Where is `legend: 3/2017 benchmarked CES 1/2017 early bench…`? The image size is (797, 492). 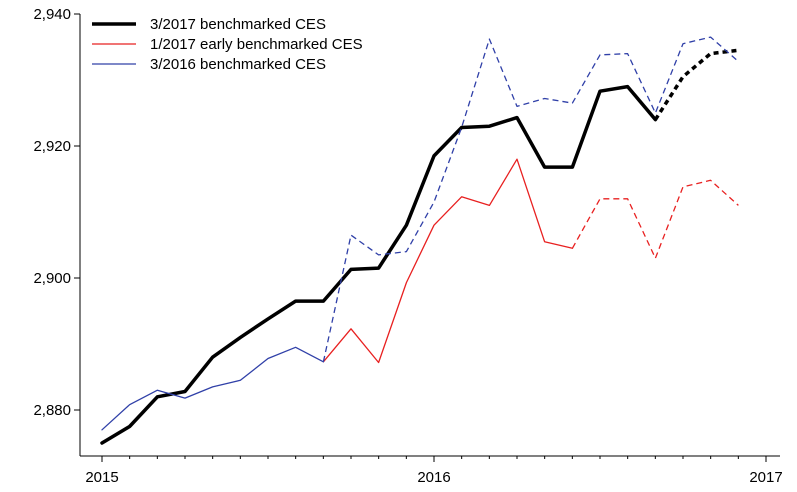
legend: 3/2017 benchmarked CES 1/2017 early bench… is located at coordinates (227, 44).